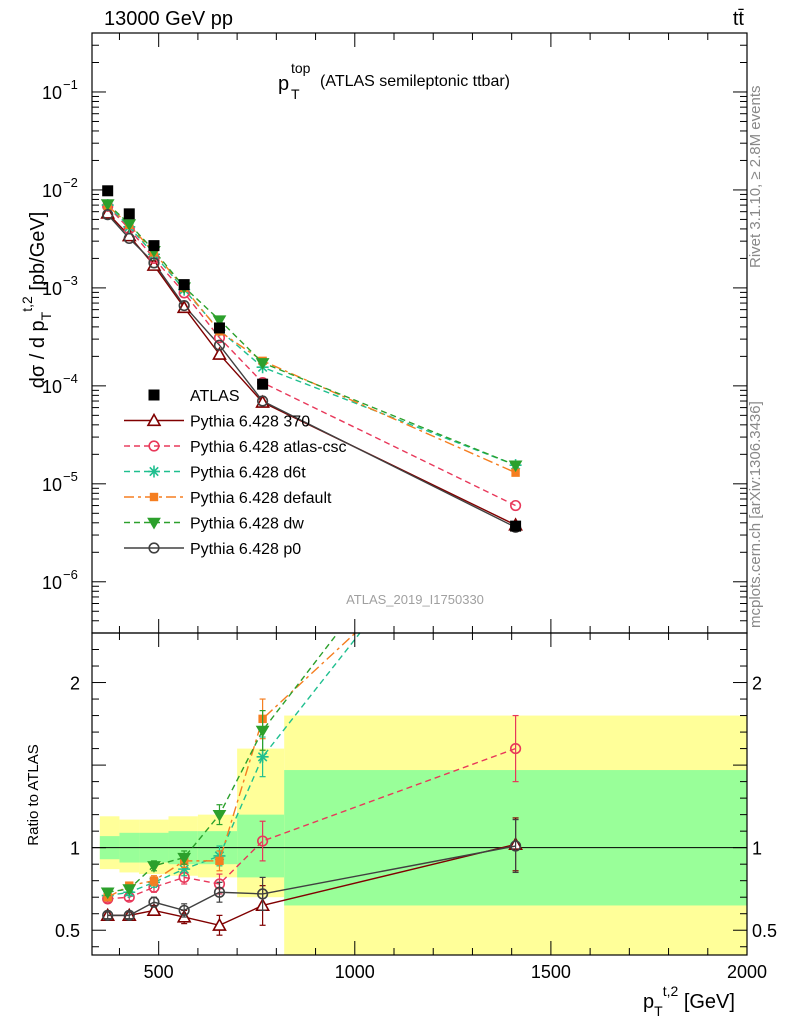  Describe the element at coordinates (70, 476) in the screenshot. I see `y-tick-exponent: −5` at that location.